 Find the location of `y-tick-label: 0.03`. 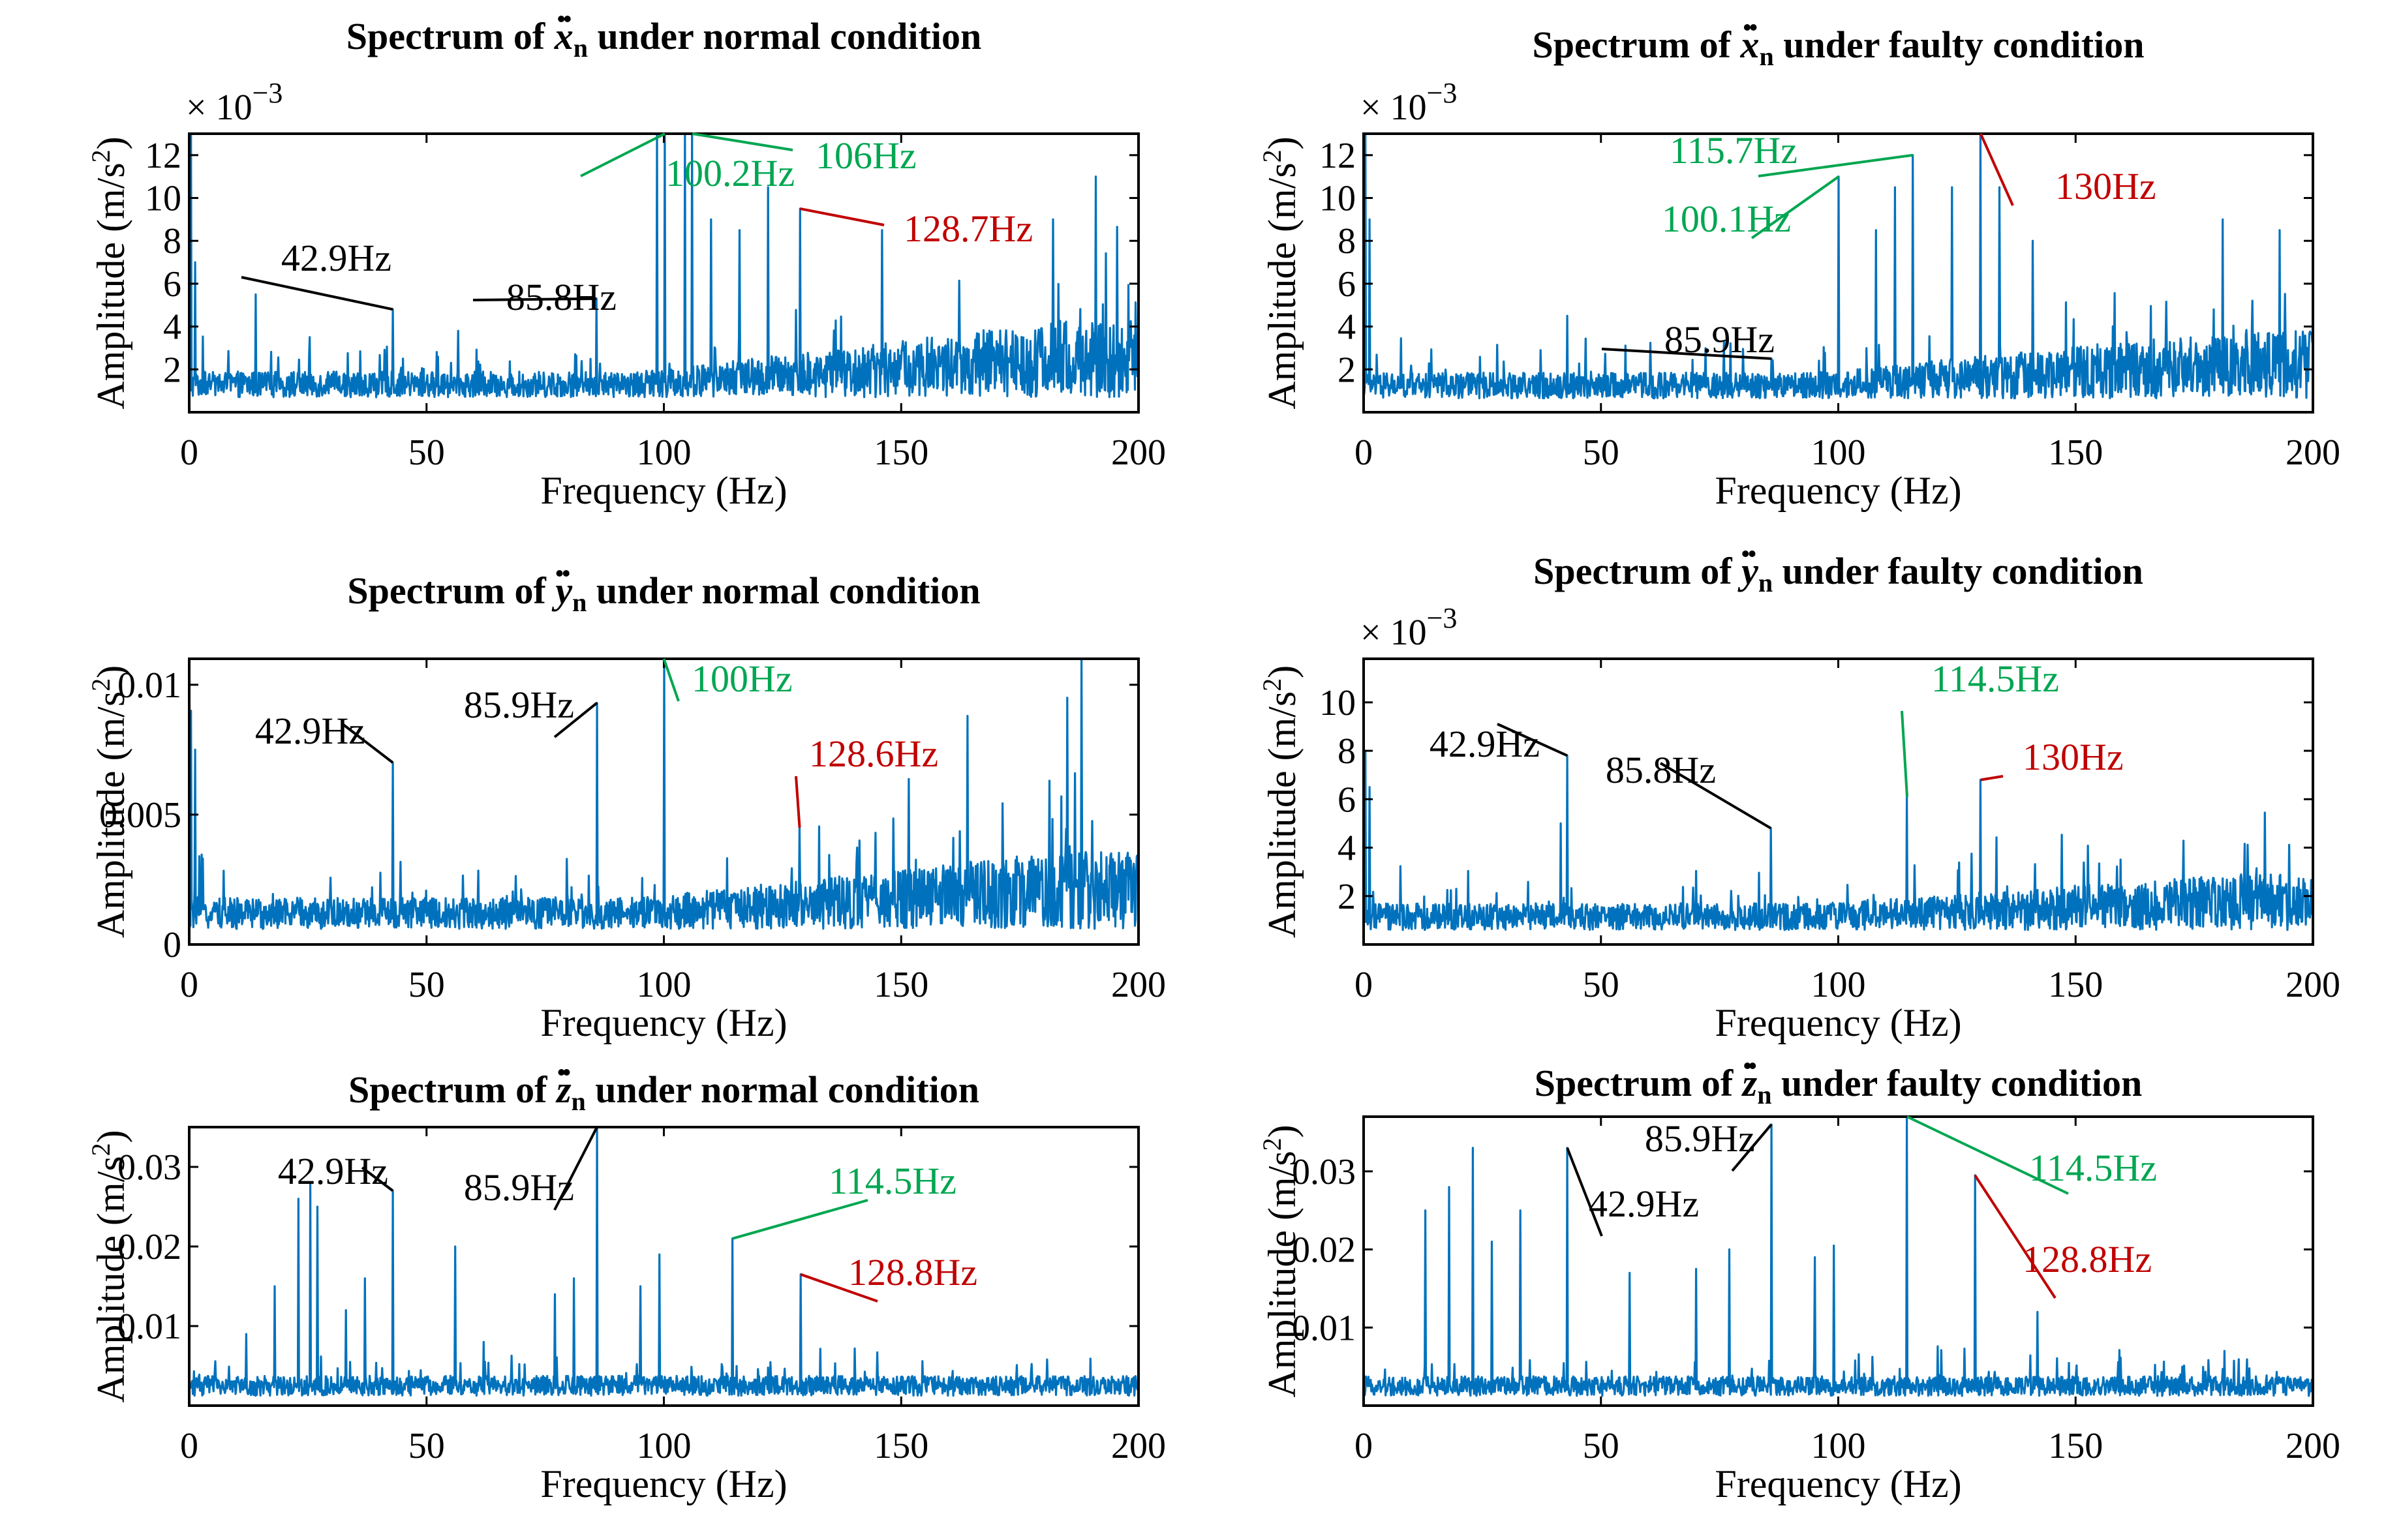

y-tick-label: 0.03 is located at coordinates (1324, 1172).